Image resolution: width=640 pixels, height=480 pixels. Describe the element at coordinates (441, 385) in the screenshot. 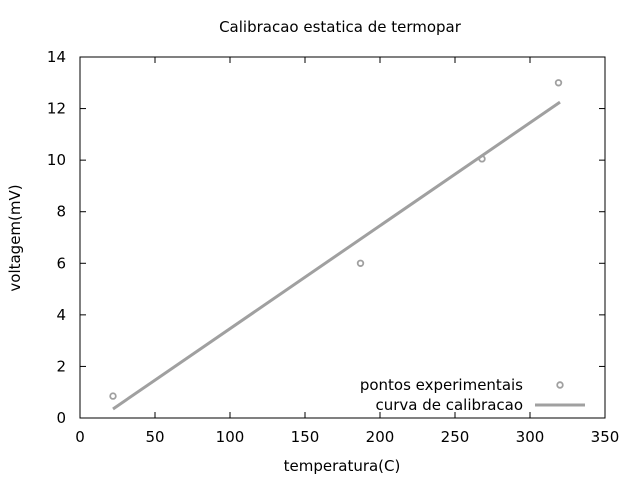

I see `legend-label: pontos experimentais` at that location.